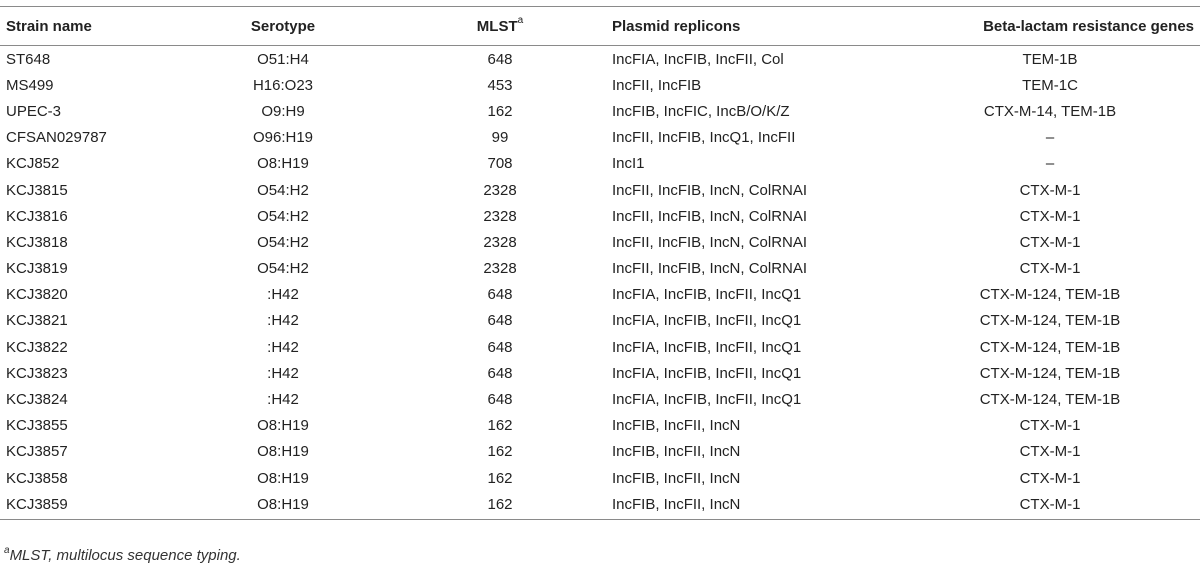 Image resolution: width=1200 pixels, height=570 pixels. What do you see at coordinates (500, 164) in the screenshot?
I see `cell-mlst: 708` at bounding box center [500, 164].